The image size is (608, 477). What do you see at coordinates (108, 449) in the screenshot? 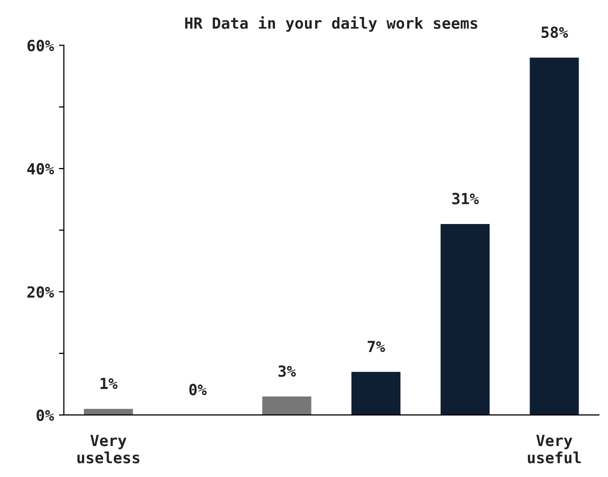
I see `x-tick-label: Very useless` at bounding box center [108, 449].